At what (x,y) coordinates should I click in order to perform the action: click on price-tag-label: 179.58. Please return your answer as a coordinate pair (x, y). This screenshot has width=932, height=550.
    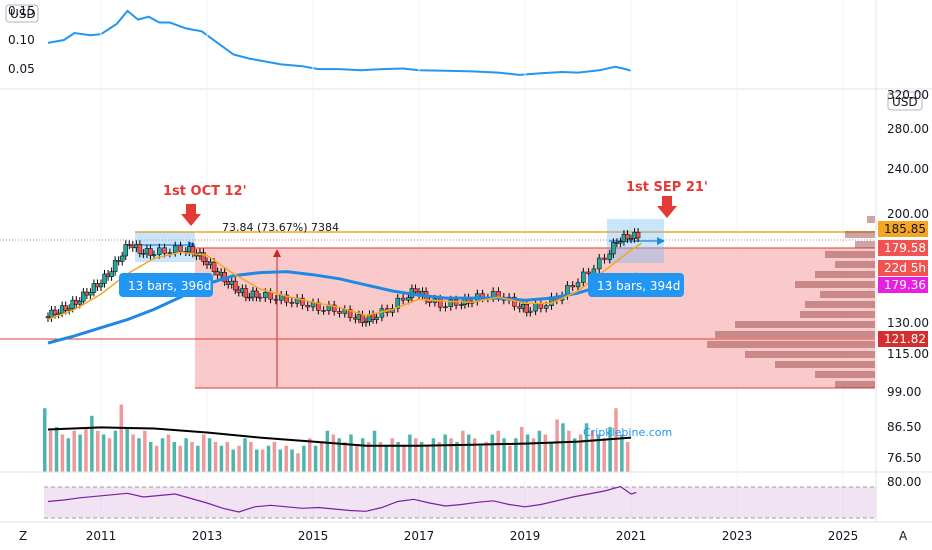
    Looking at the image, I should click on (905, 248).